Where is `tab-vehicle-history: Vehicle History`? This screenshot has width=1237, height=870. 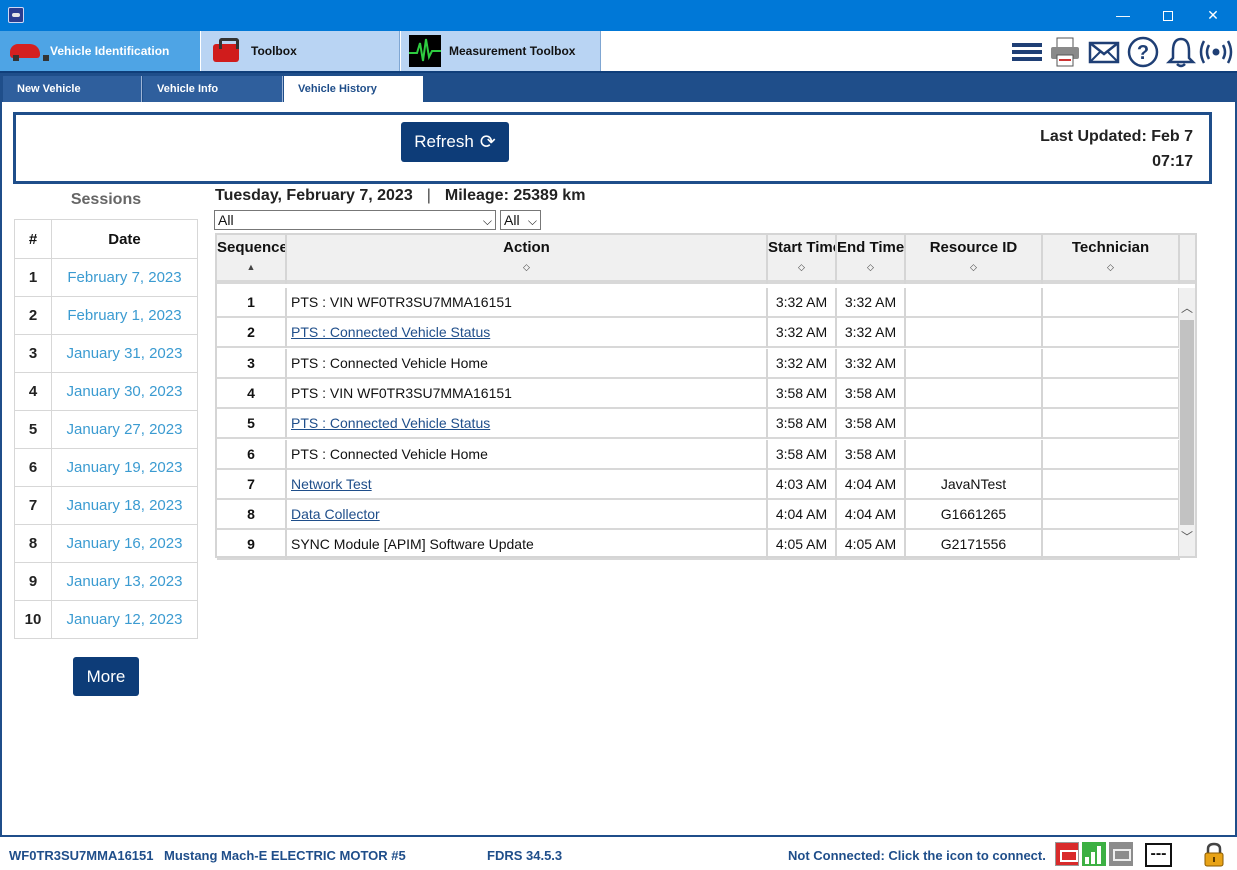
tab-vehicle-history: Vehicle History is located at coordinates (353, 89).